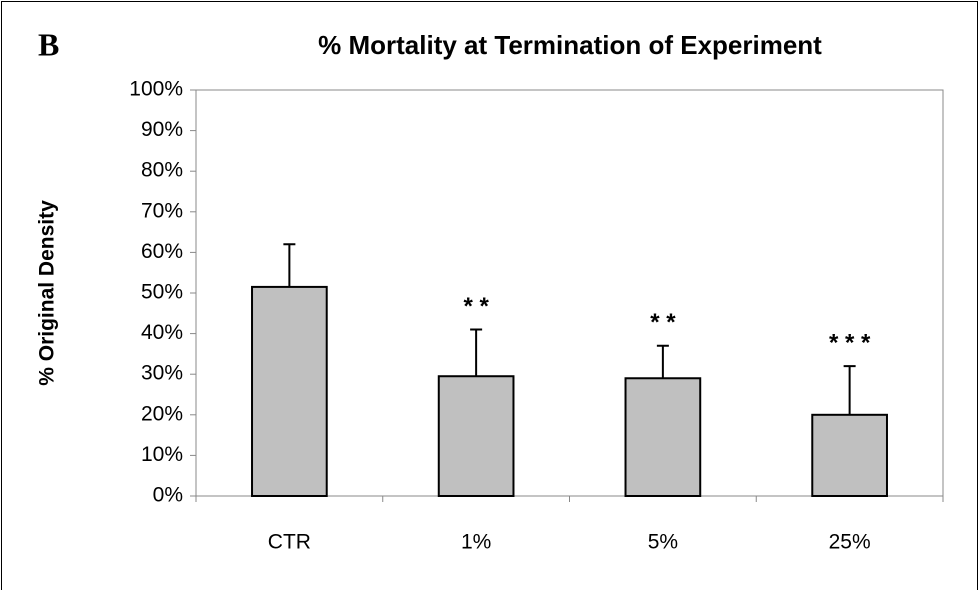 The width and height of the screenshot is (979, 590). Describe the element at coordinates (48, 44) in the screenshot. I see `panel-label: B` at that location.